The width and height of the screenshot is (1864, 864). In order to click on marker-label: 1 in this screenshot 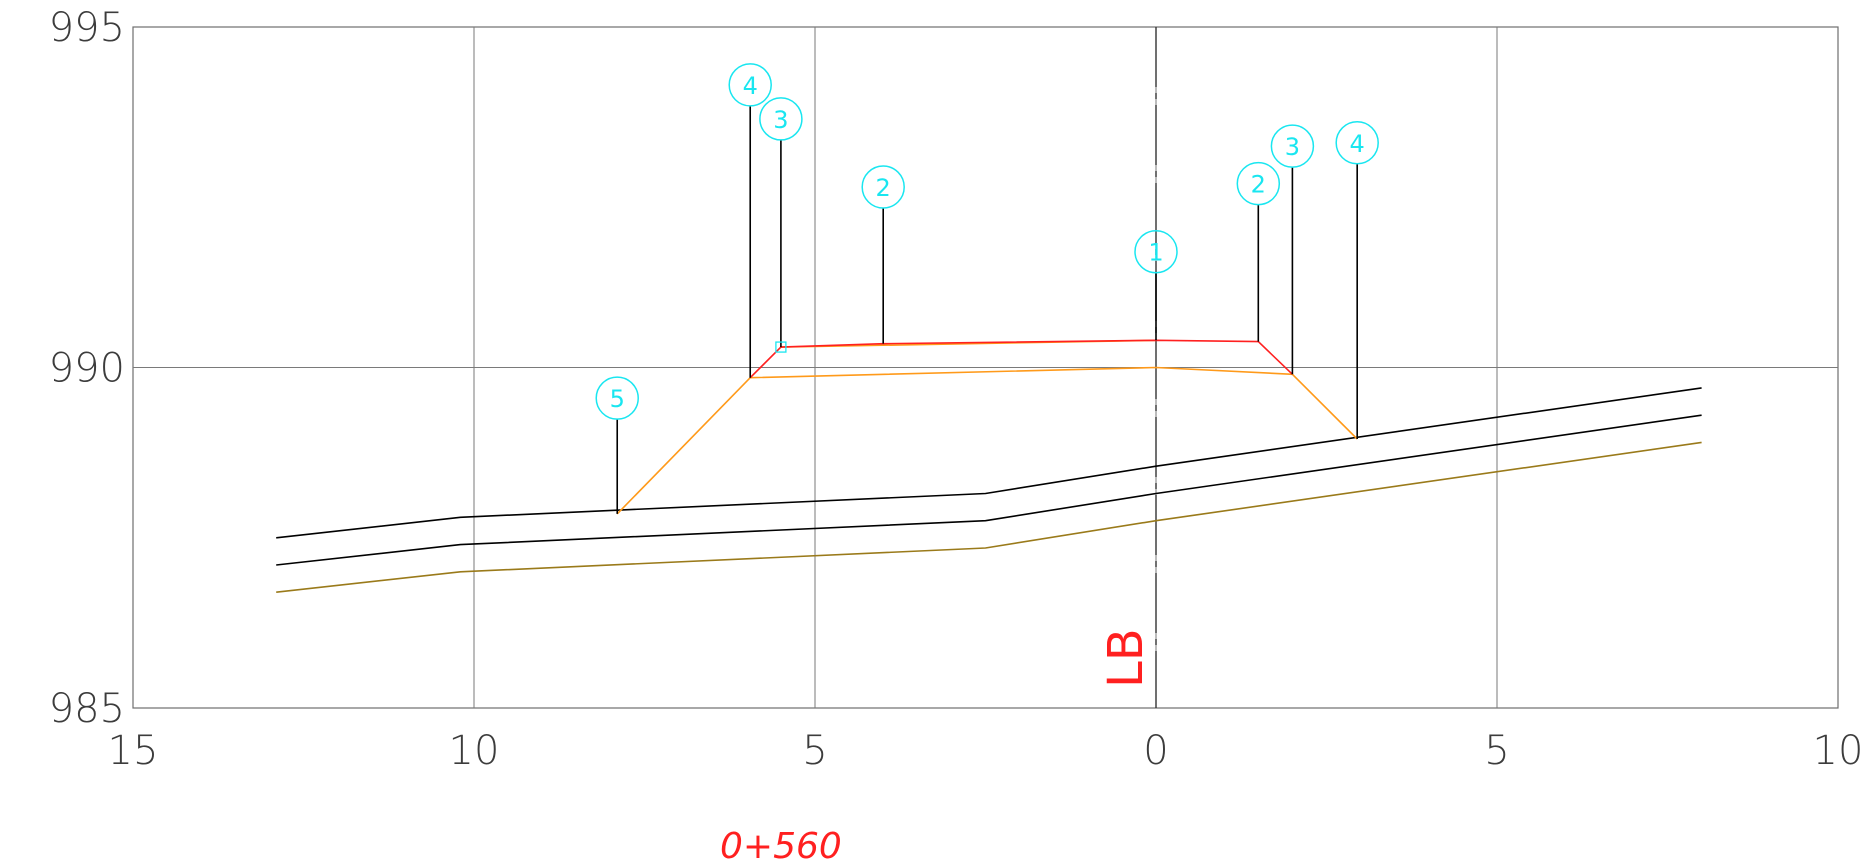, I will do `click(1155, 253)`.